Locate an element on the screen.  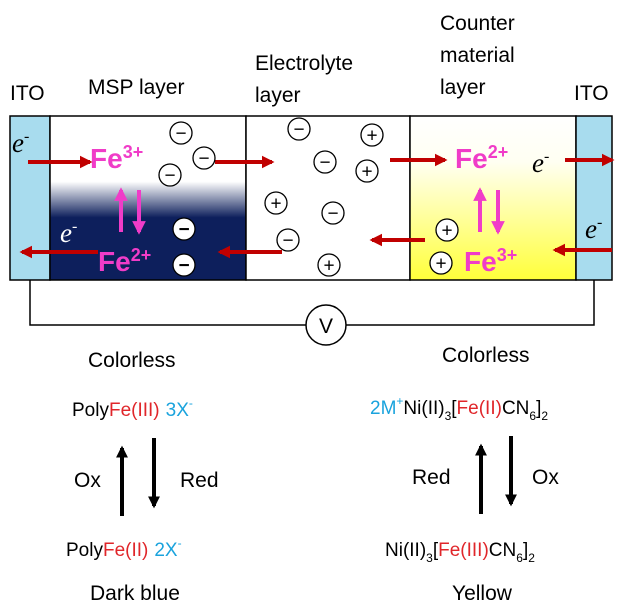
left-reduced-formula: PolyFe(II) 2X- is located at coordinates (124, 548).